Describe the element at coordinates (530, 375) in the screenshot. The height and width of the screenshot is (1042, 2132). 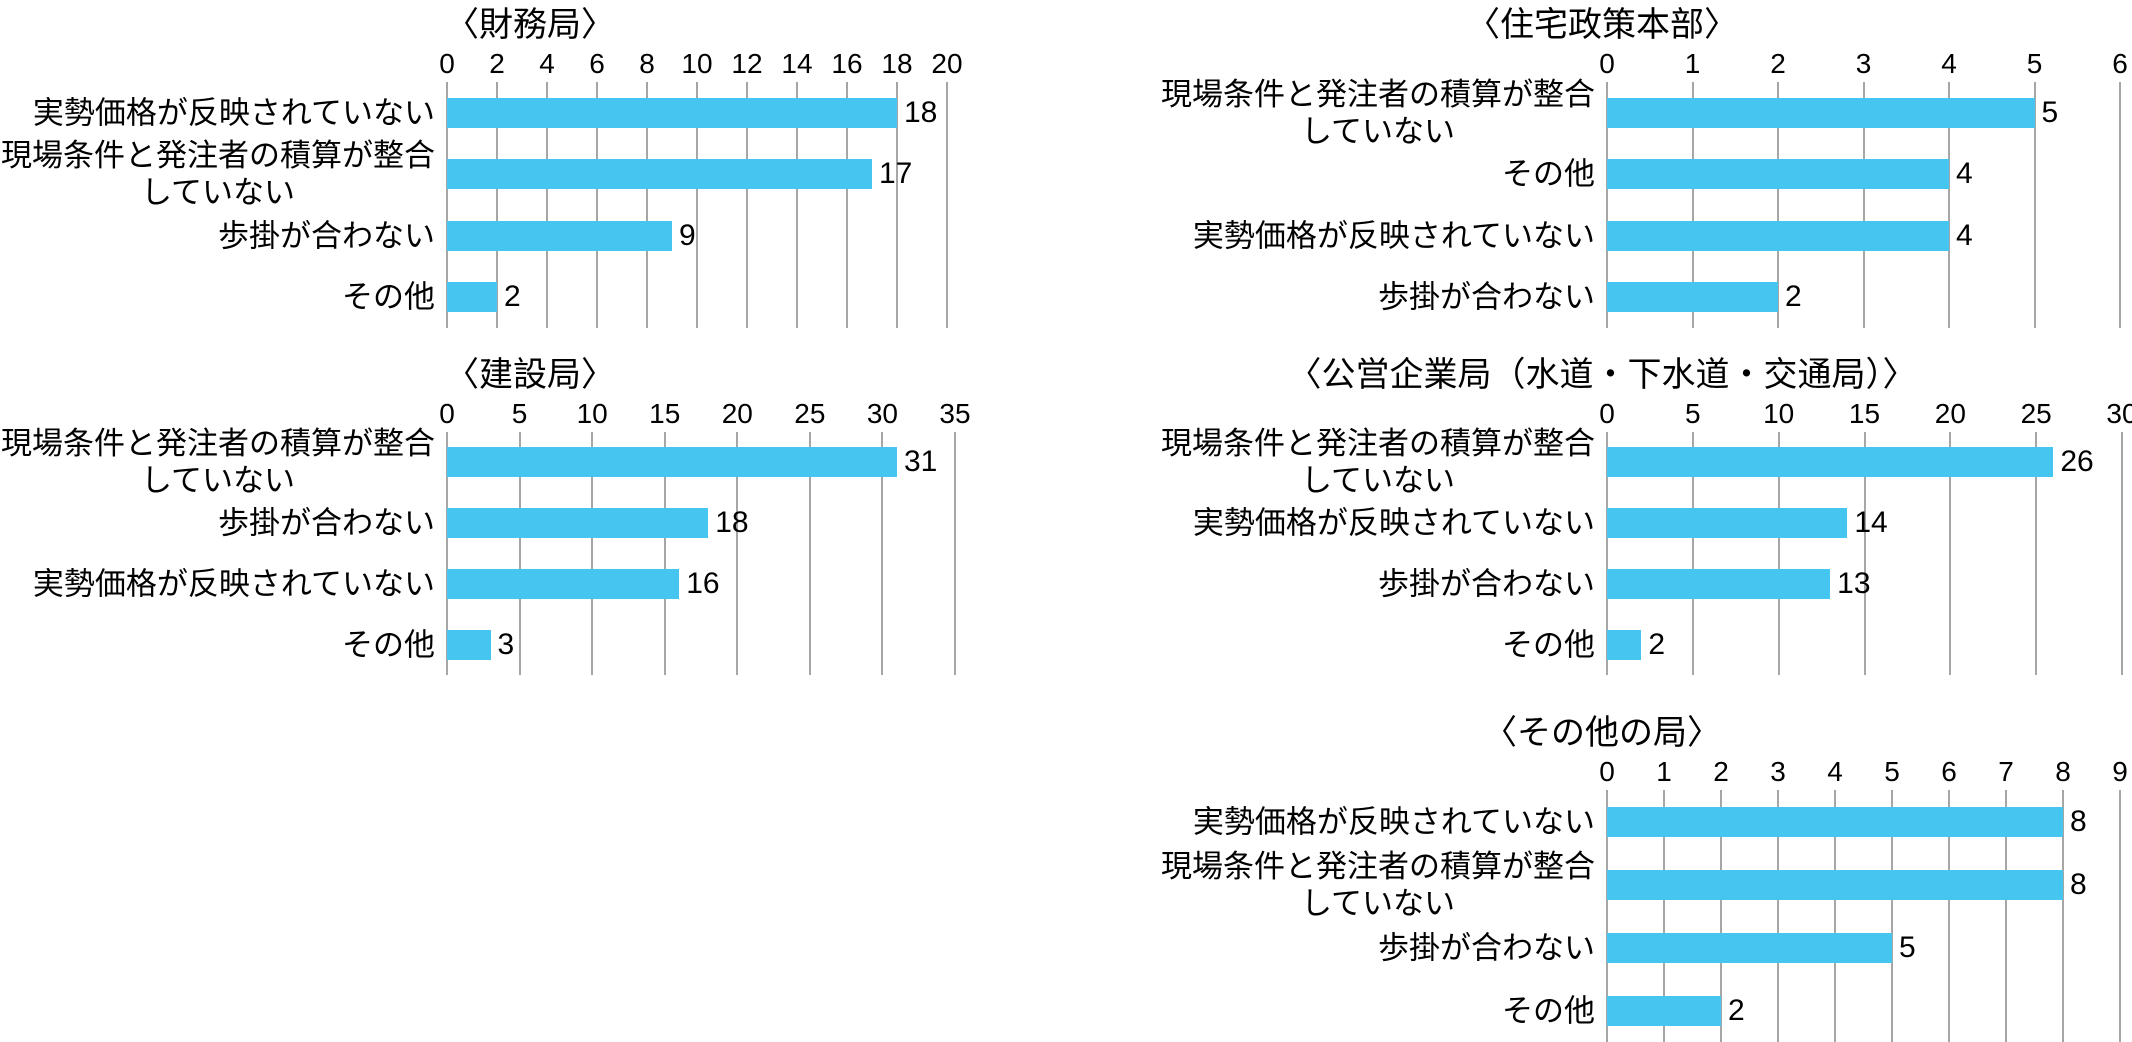
I see `chart-title: 〈建設局〉` at that location.